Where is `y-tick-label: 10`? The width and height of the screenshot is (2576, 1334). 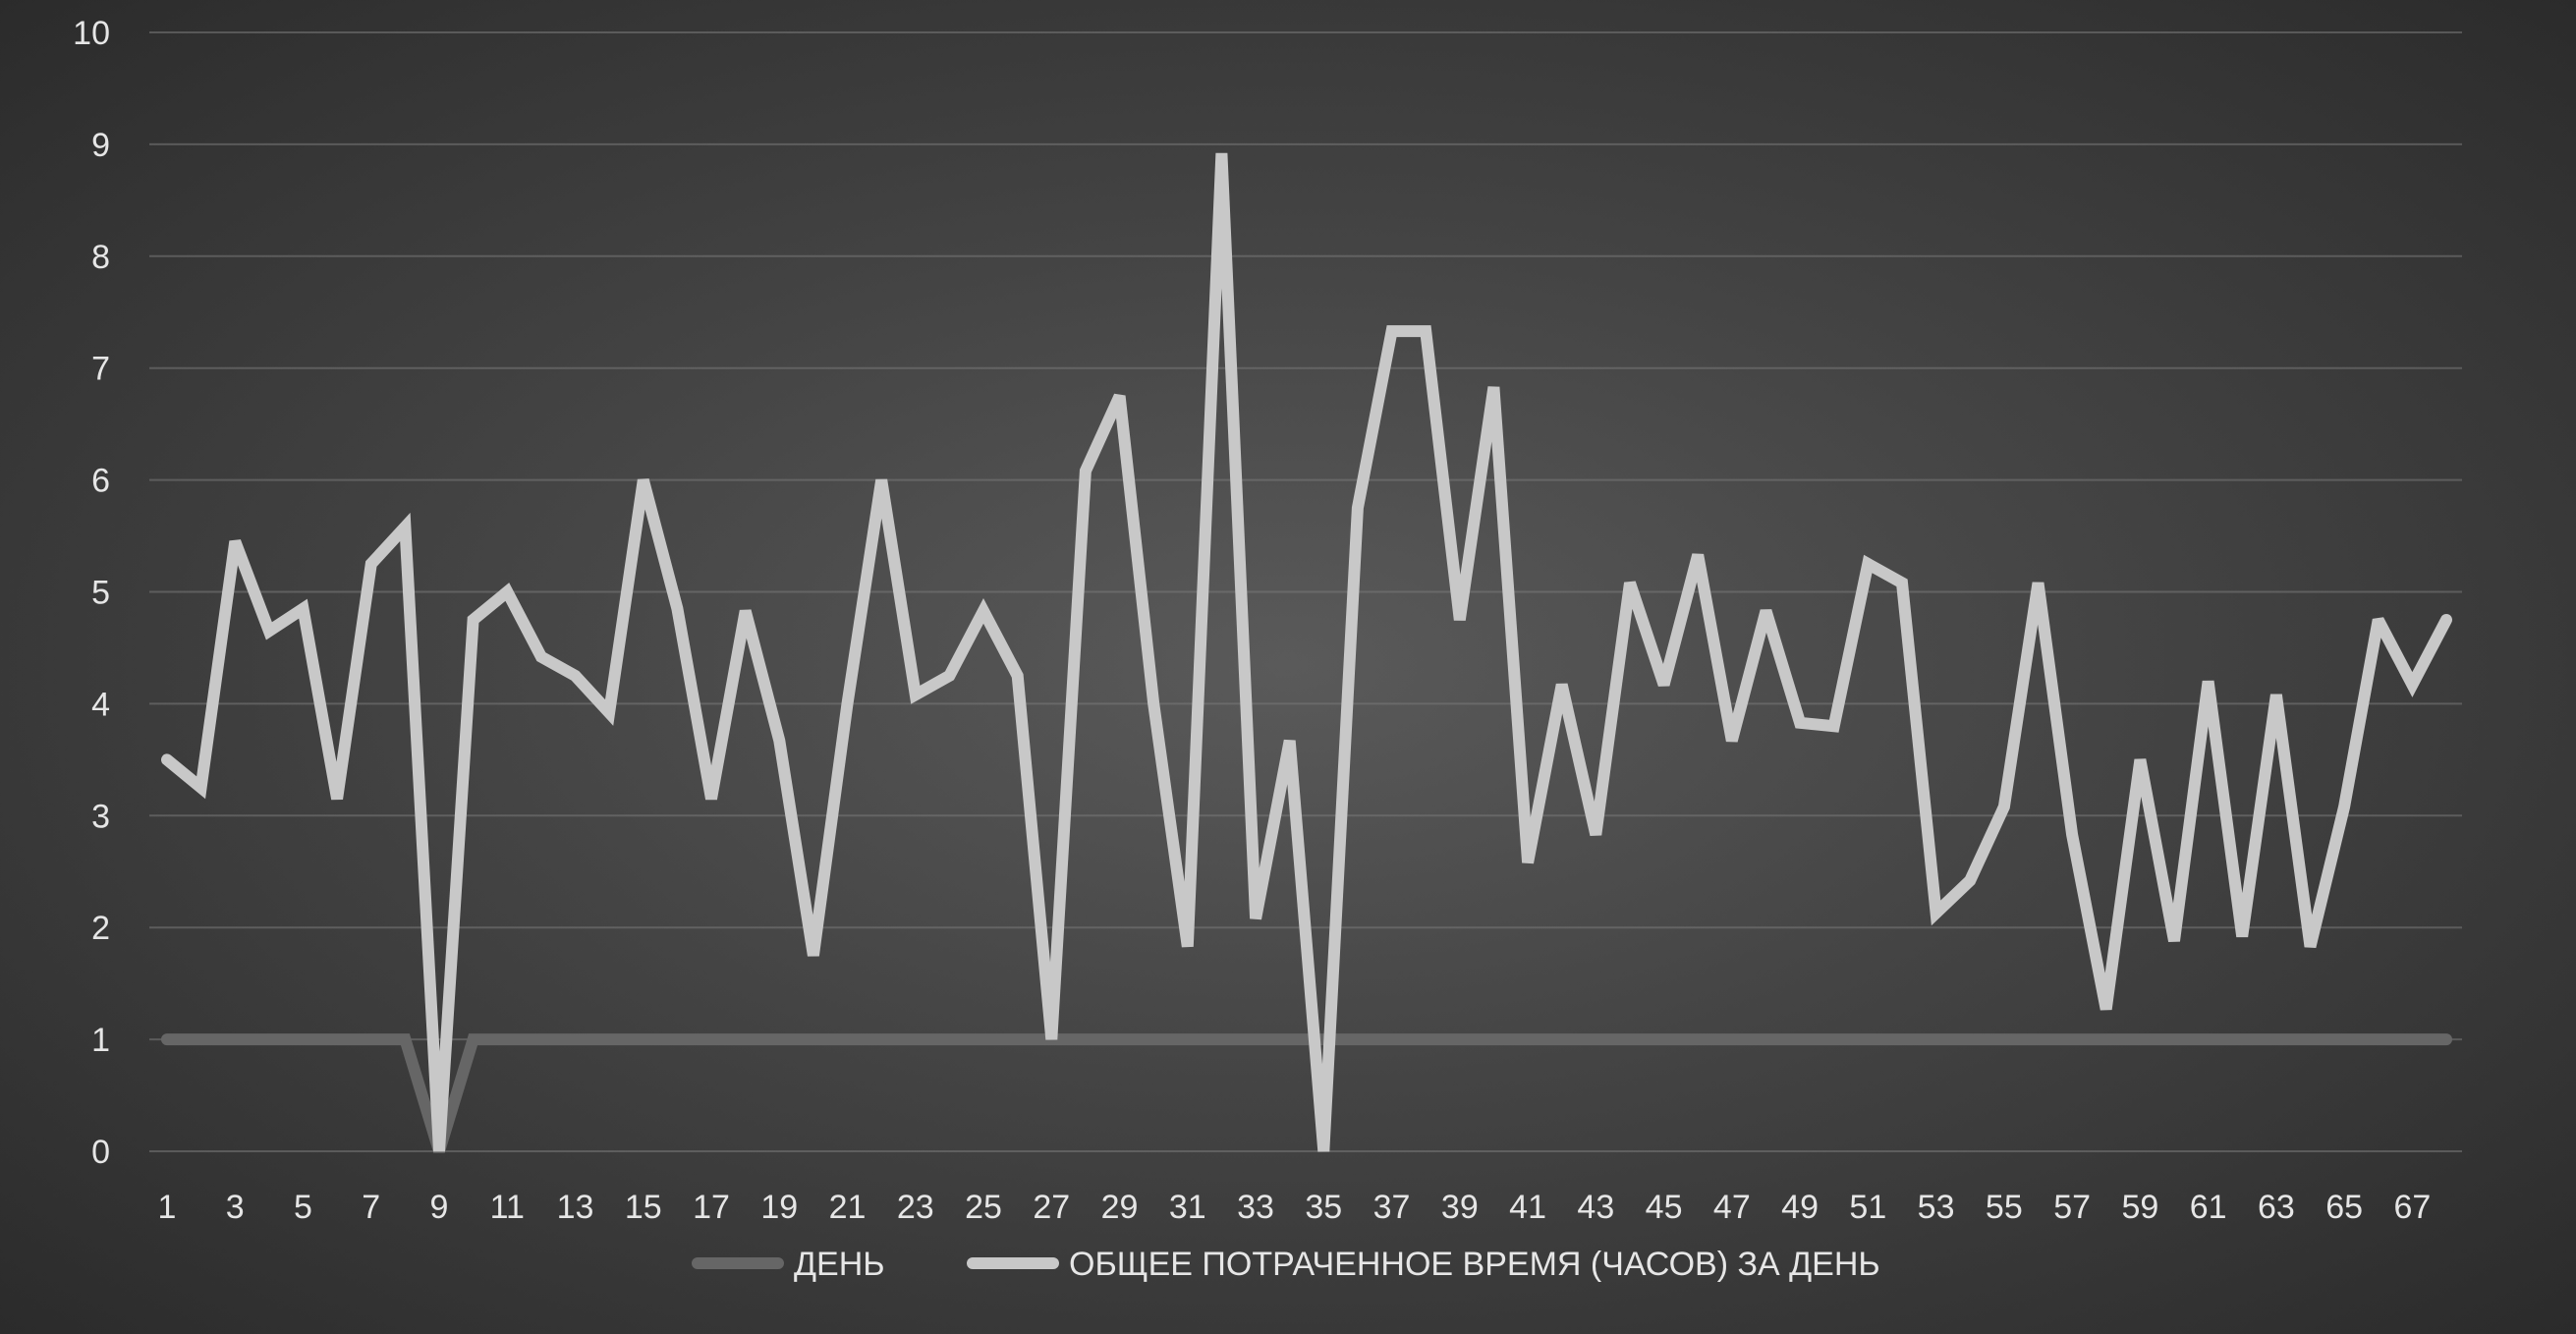
y-tick-label: 10 is located at coordinates (91, 33).